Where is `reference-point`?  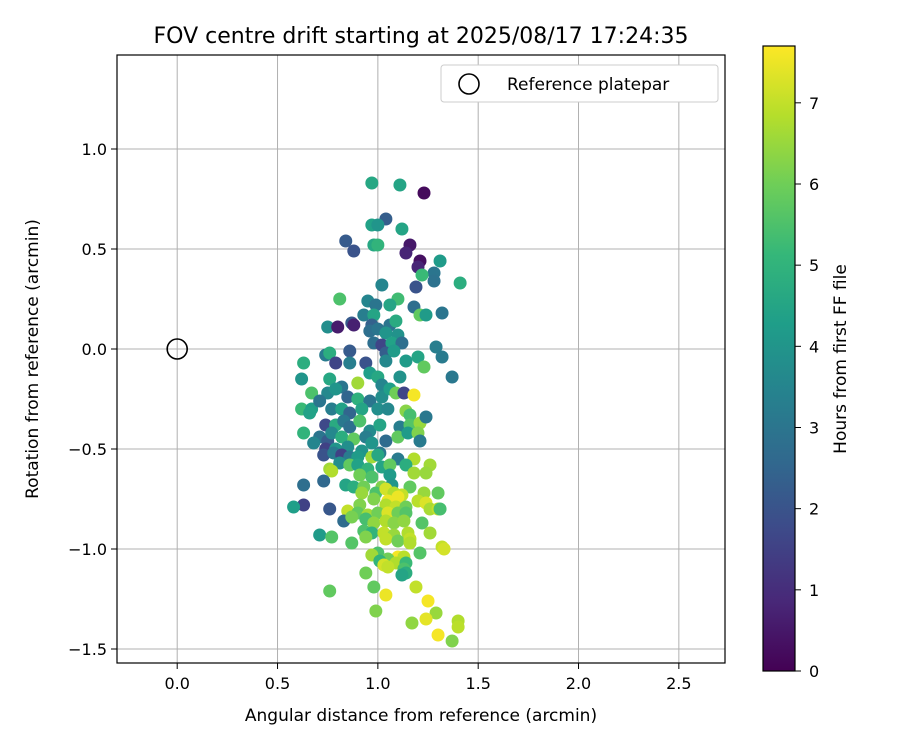 reference-point is located at coordinates (177, 349).